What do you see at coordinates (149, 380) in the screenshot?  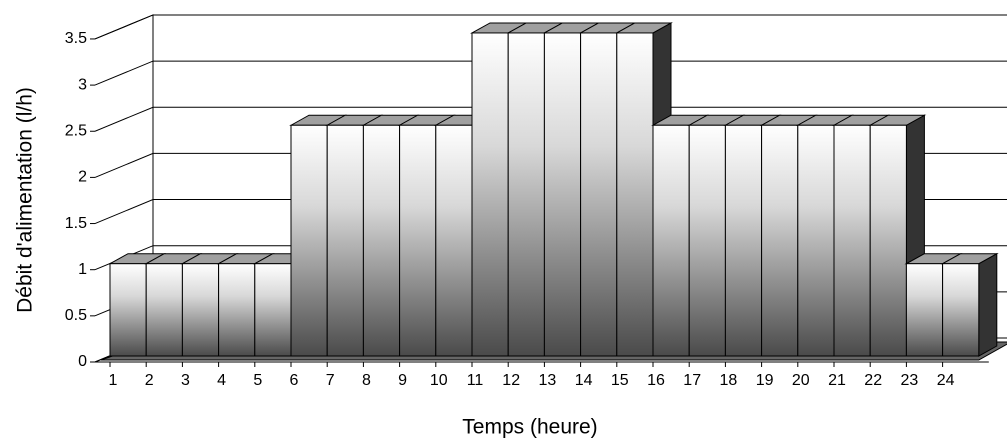 I see `x-tick-label: 2` at bounding box center [149, 380].